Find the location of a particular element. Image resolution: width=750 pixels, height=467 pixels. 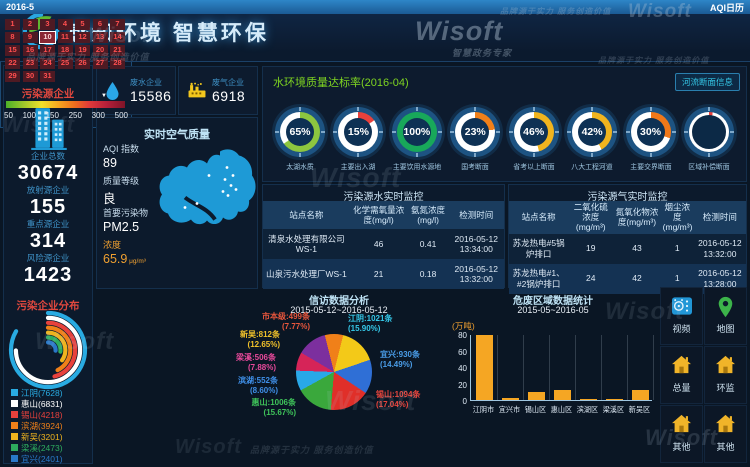

pie-label-name: 江阴:1021条 is located at coordinates (370, 318).